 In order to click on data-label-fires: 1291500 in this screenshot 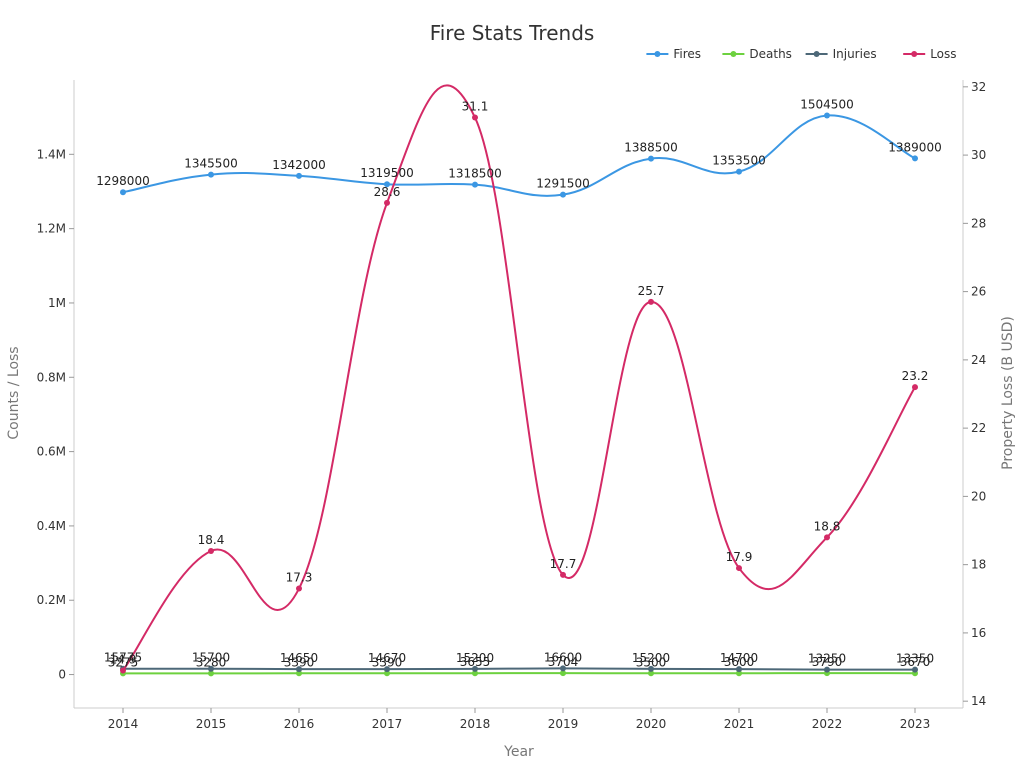, I will do `click(562, 184)`.